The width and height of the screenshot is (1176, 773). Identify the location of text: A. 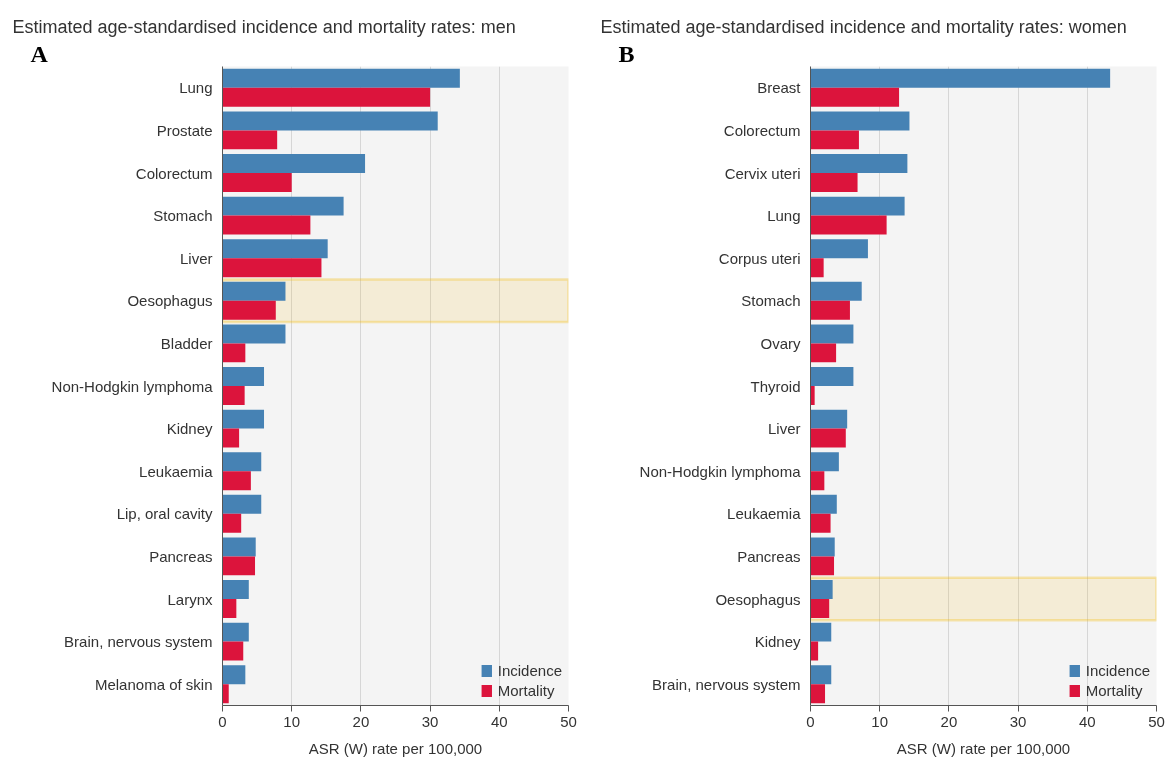
(39, 53).